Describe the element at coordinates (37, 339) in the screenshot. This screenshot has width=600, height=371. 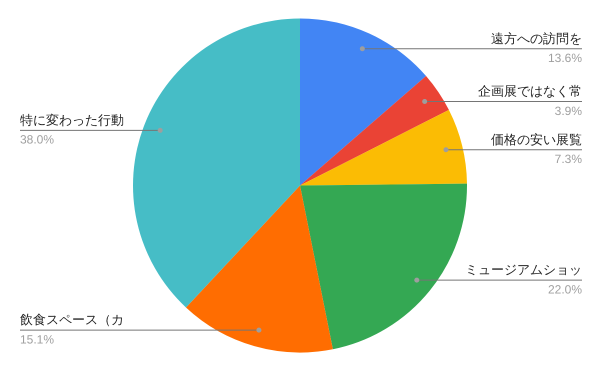
I see `data-label: 15.1%` at that location.